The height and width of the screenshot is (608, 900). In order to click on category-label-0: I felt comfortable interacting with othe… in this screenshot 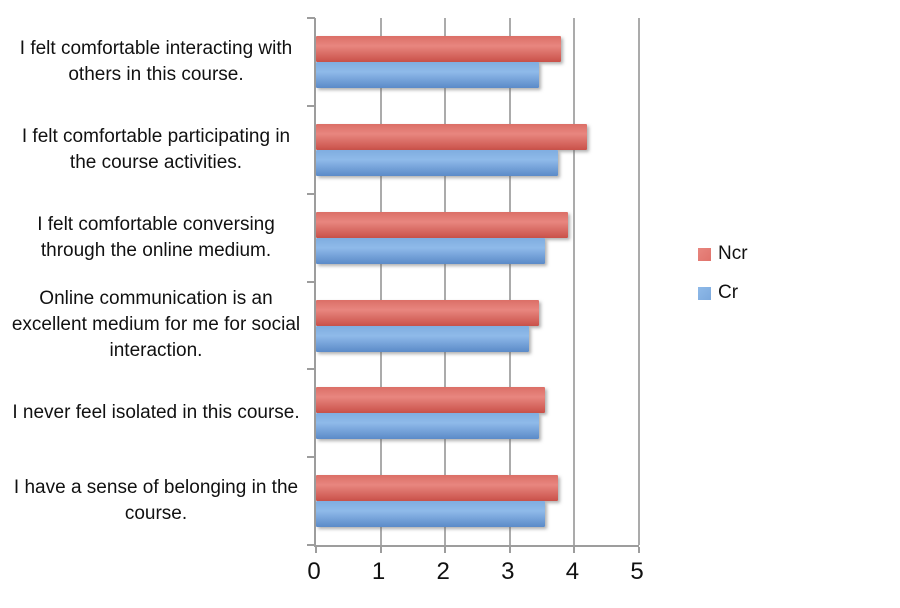, I will do `click(156, 61)`.